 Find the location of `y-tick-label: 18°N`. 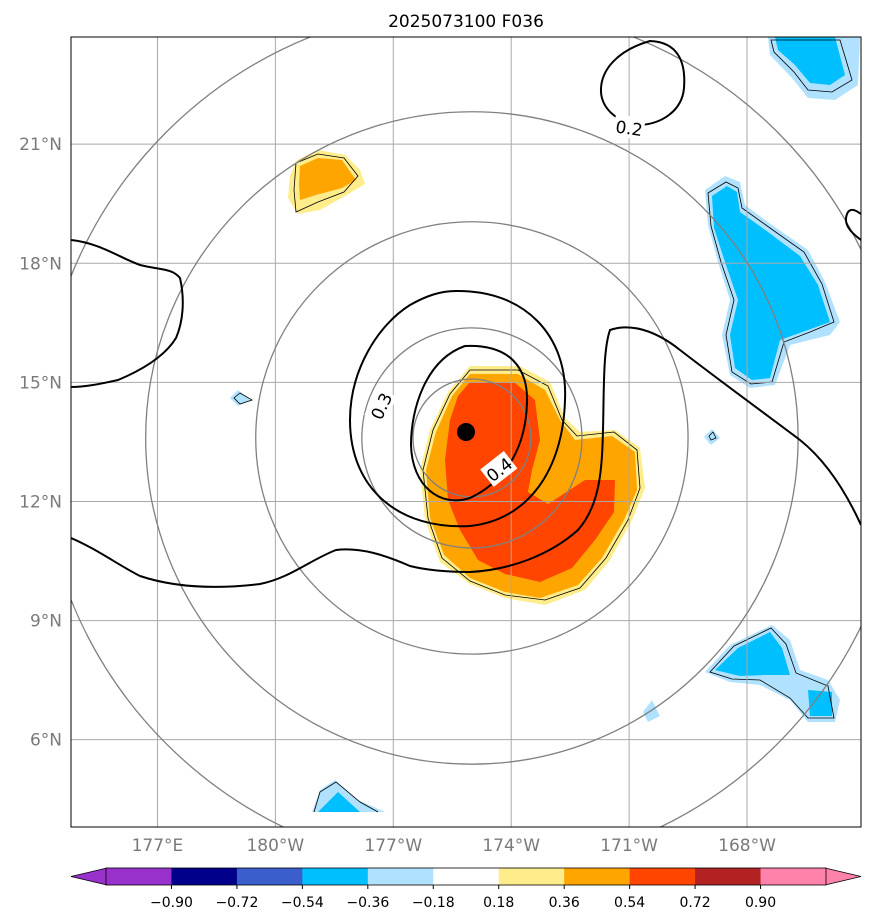

y-tick-label: 18°N is located at coordinates (40, 264).